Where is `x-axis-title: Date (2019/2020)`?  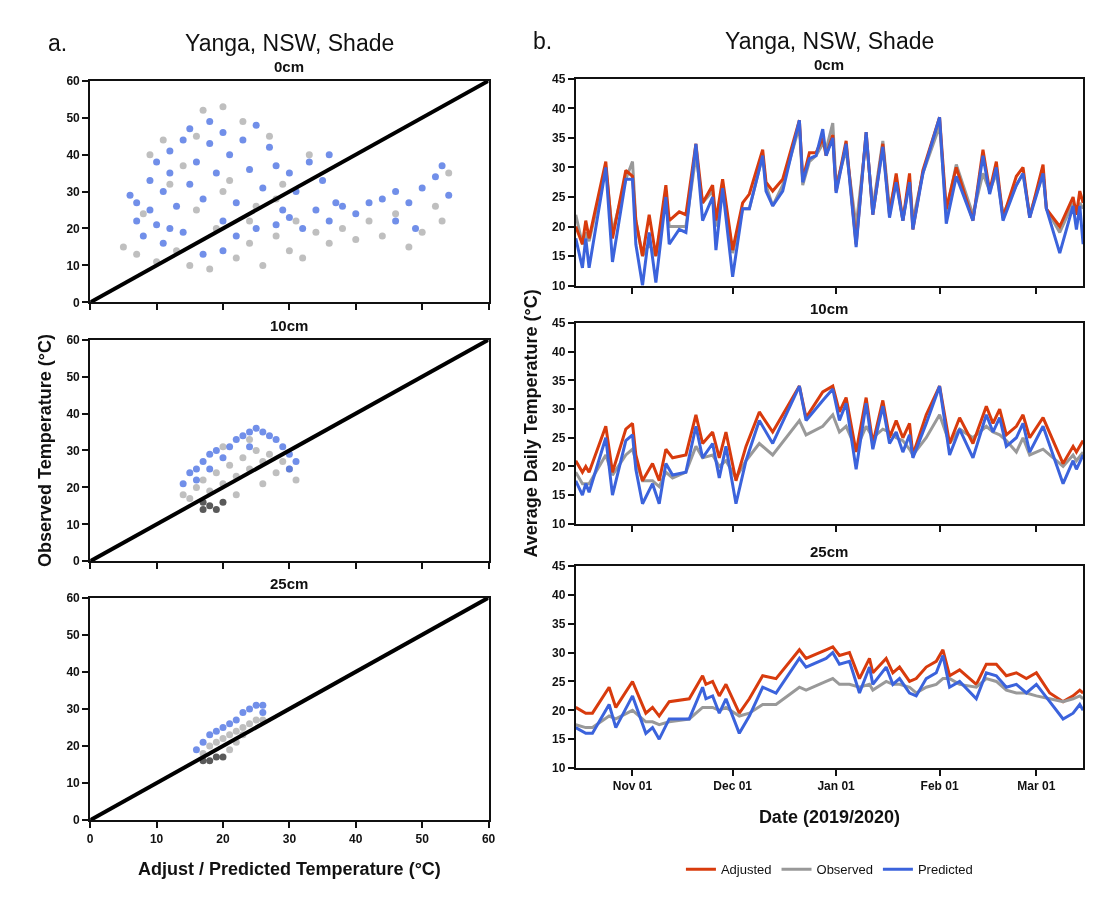 x-axis-title: Date (2019/2020) is located at coordinates (829, 816).